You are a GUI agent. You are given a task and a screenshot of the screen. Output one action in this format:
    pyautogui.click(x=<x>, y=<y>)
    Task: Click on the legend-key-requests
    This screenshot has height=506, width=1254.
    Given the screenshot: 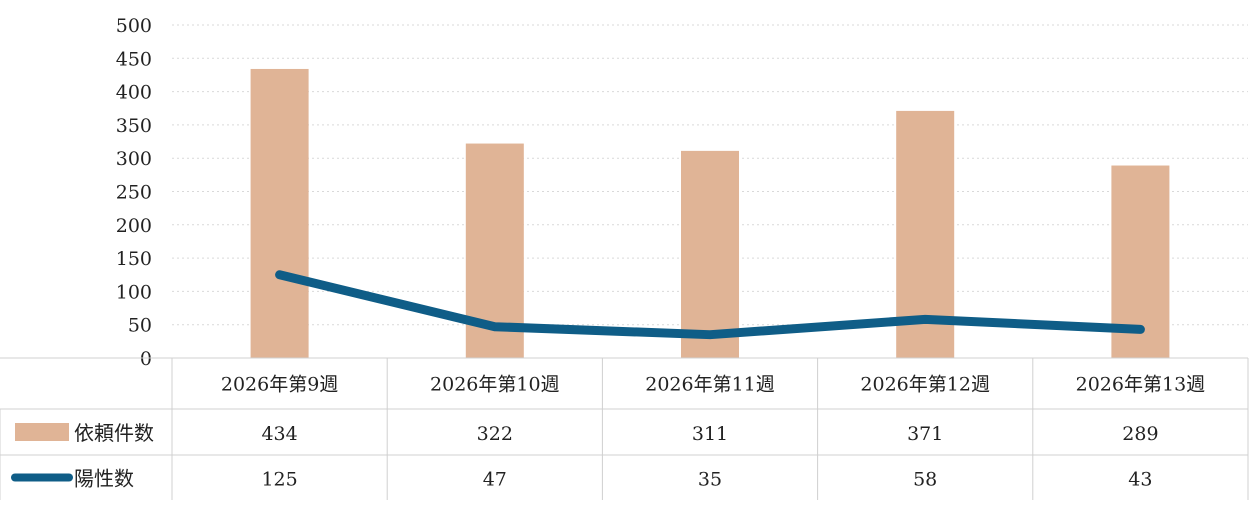 What is the action you would take?
    pyautogui.click(x=42, y=432)
    